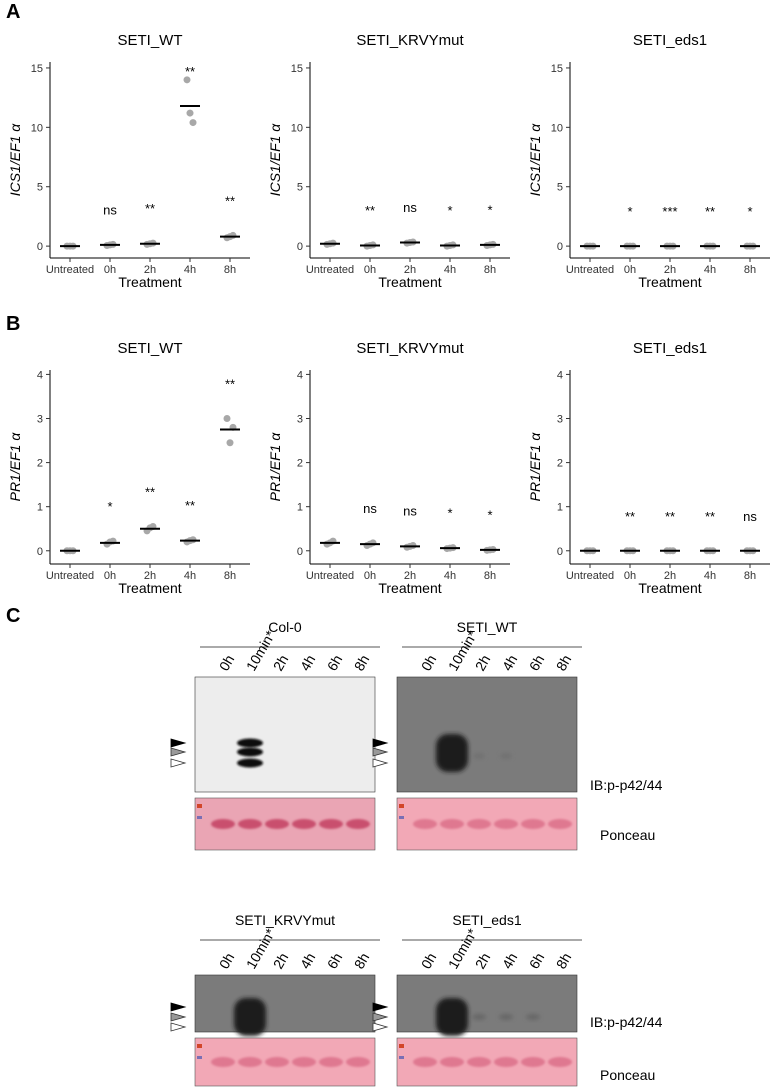 The image size is (777, 1090). I want to click on y-tick-label: 1, so click(40, 508).